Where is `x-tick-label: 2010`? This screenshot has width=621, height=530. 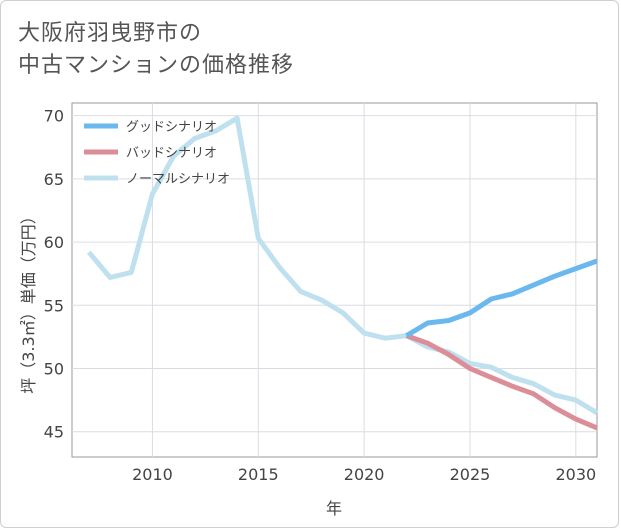
x-tick-label: 2010 is located at coordinates (152, 474).